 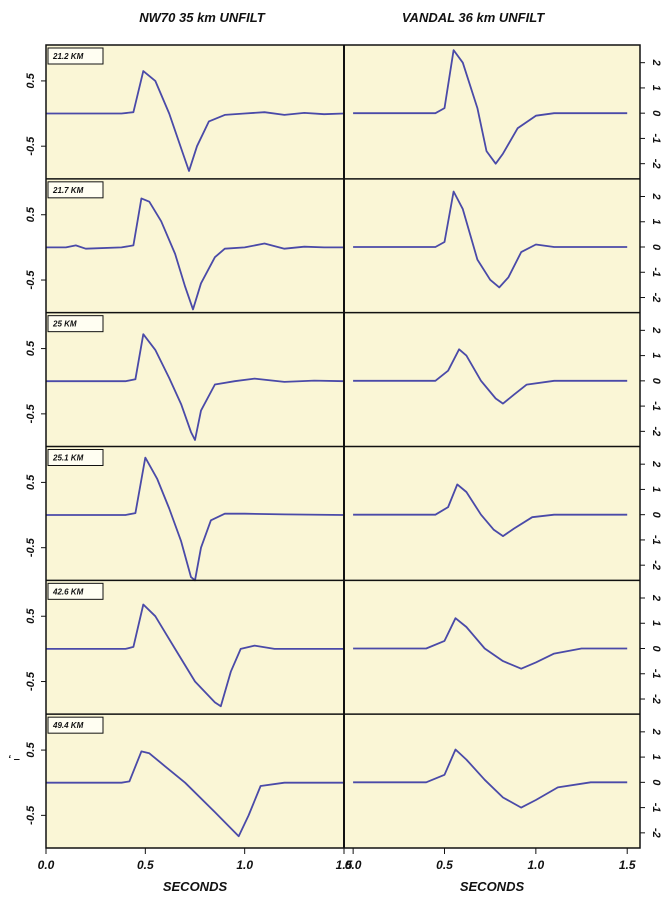 What do you see at coordinates (656, 247) in the screenshot?
I see `y-tick-label-right-1-2: 0` at bounding box center [656, 247].